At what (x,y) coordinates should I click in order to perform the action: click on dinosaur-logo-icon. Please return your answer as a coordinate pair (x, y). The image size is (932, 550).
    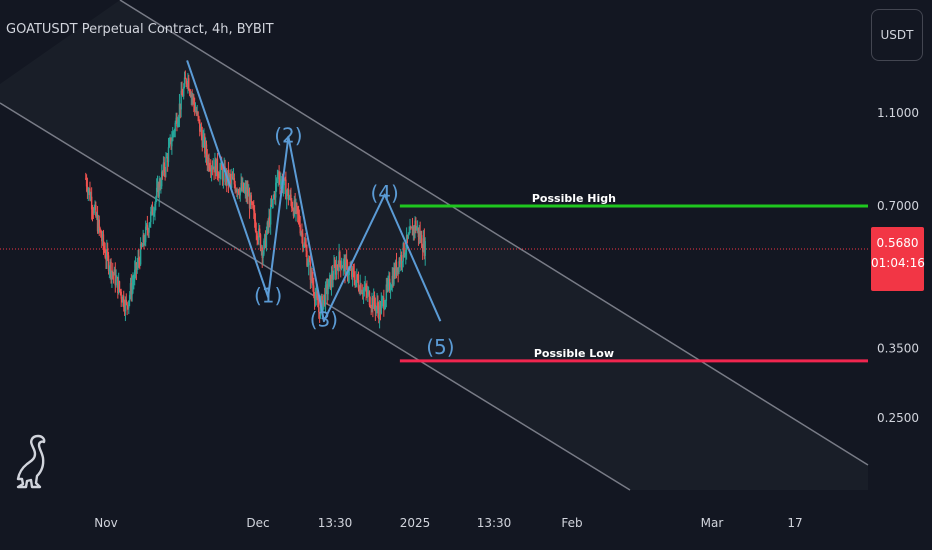
    Looking at the image, I should click on (31, 461).